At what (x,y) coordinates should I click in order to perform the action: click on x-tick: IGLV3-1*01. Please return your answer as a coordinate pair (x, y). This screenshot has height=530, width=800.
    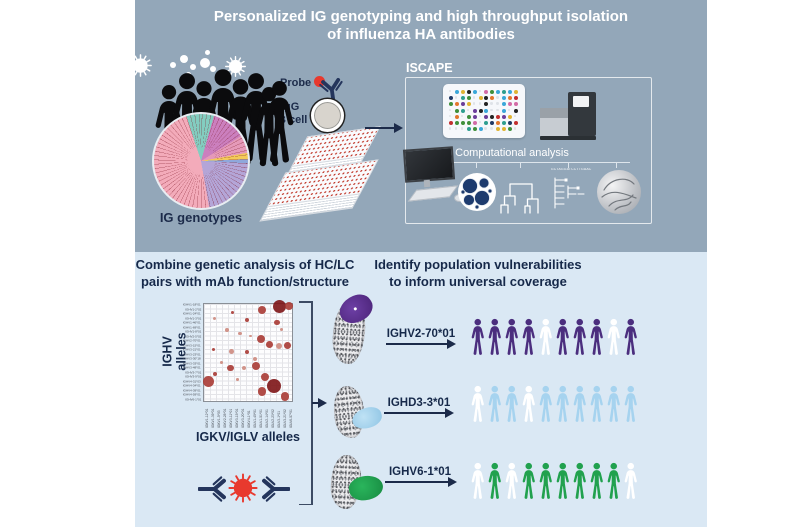
    Looking at the image, I should click on (280, 419).